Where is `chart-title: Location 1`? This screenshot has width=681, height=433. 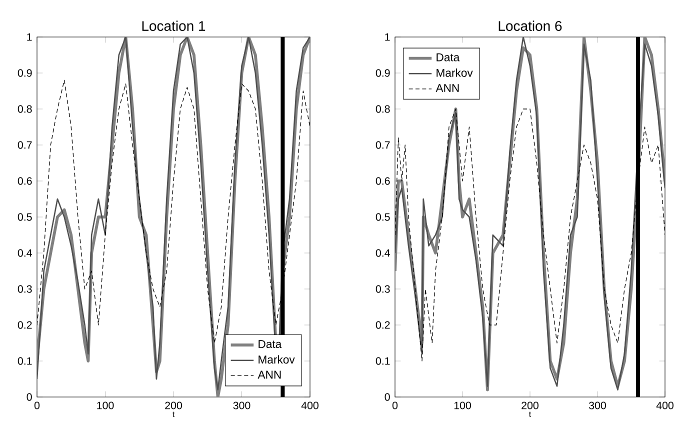
chart-title: Location 1 is located at coordinates (174, 25).